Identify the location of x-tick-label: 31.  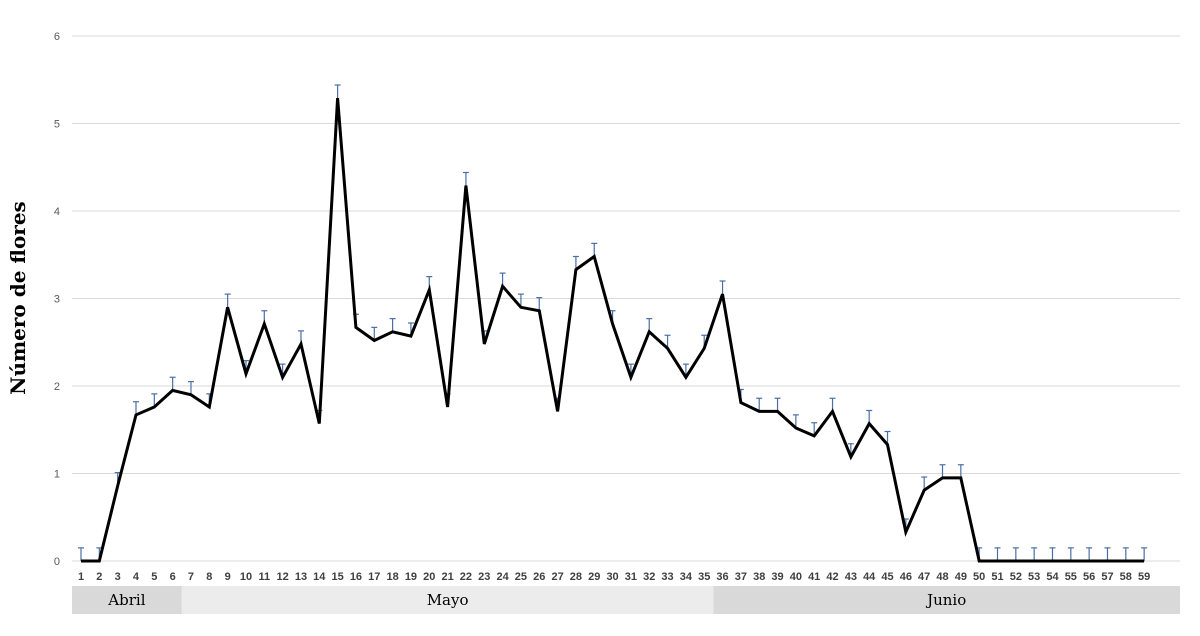
(631, 577).